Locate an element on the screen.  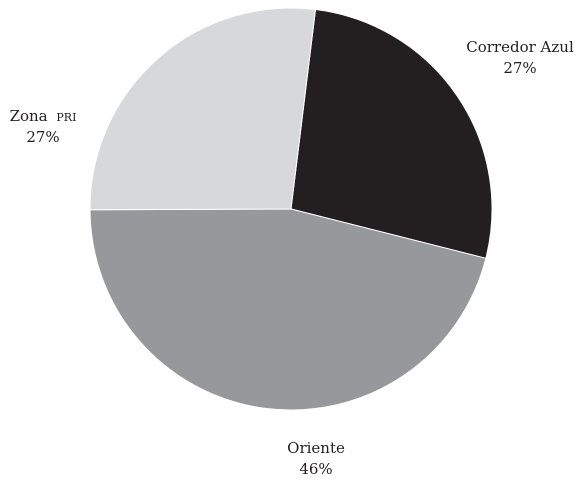
value-oriente: 46% is located at coordinates (315, 469).